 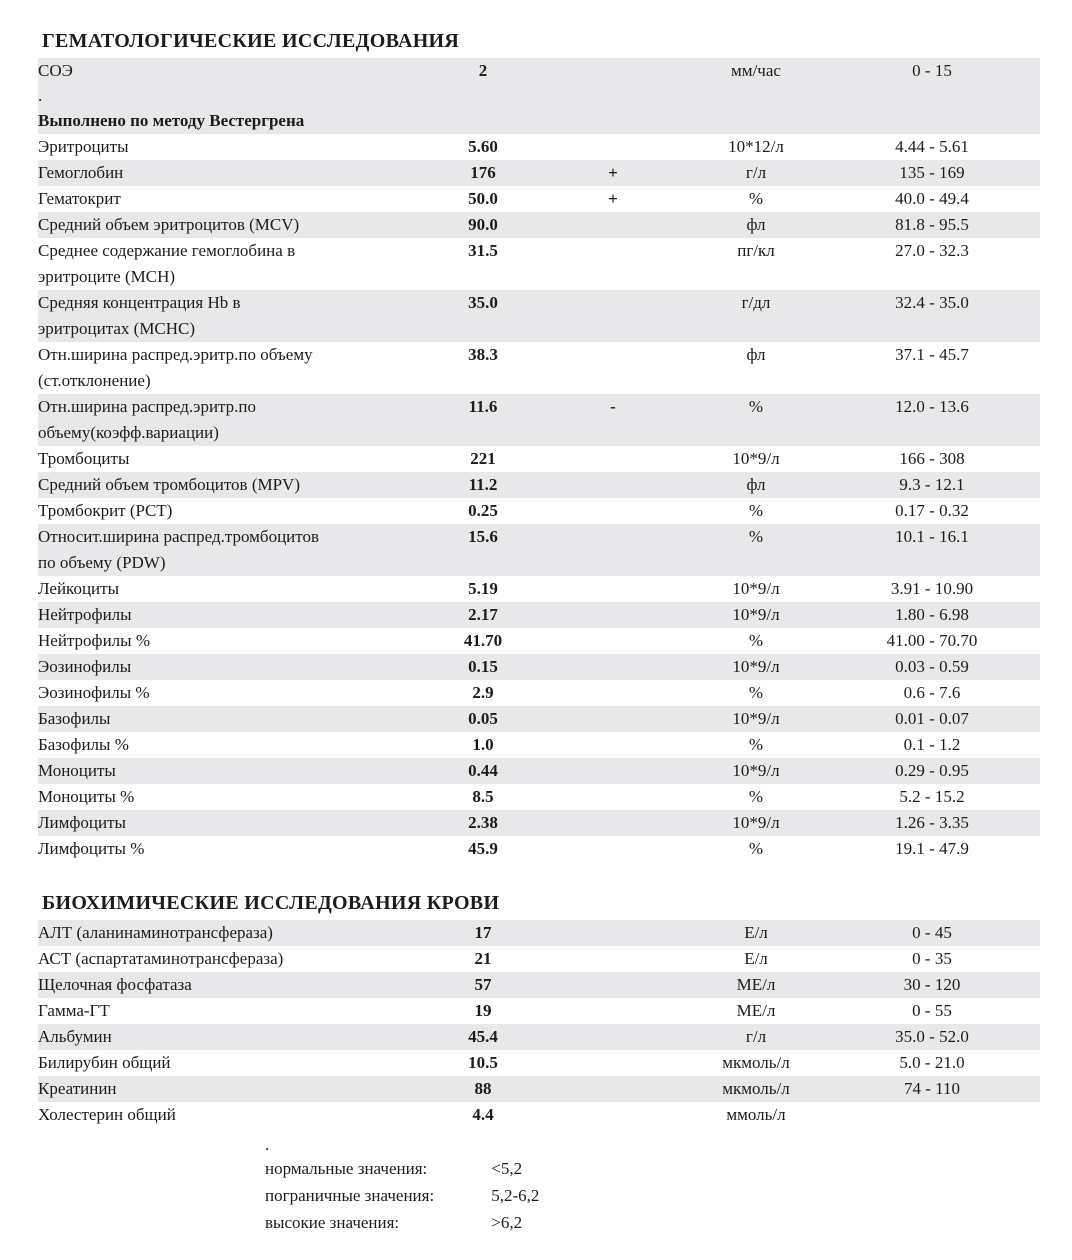 I want to click on test-range: 32.4 - 35.0, so click(x=932, y=302).